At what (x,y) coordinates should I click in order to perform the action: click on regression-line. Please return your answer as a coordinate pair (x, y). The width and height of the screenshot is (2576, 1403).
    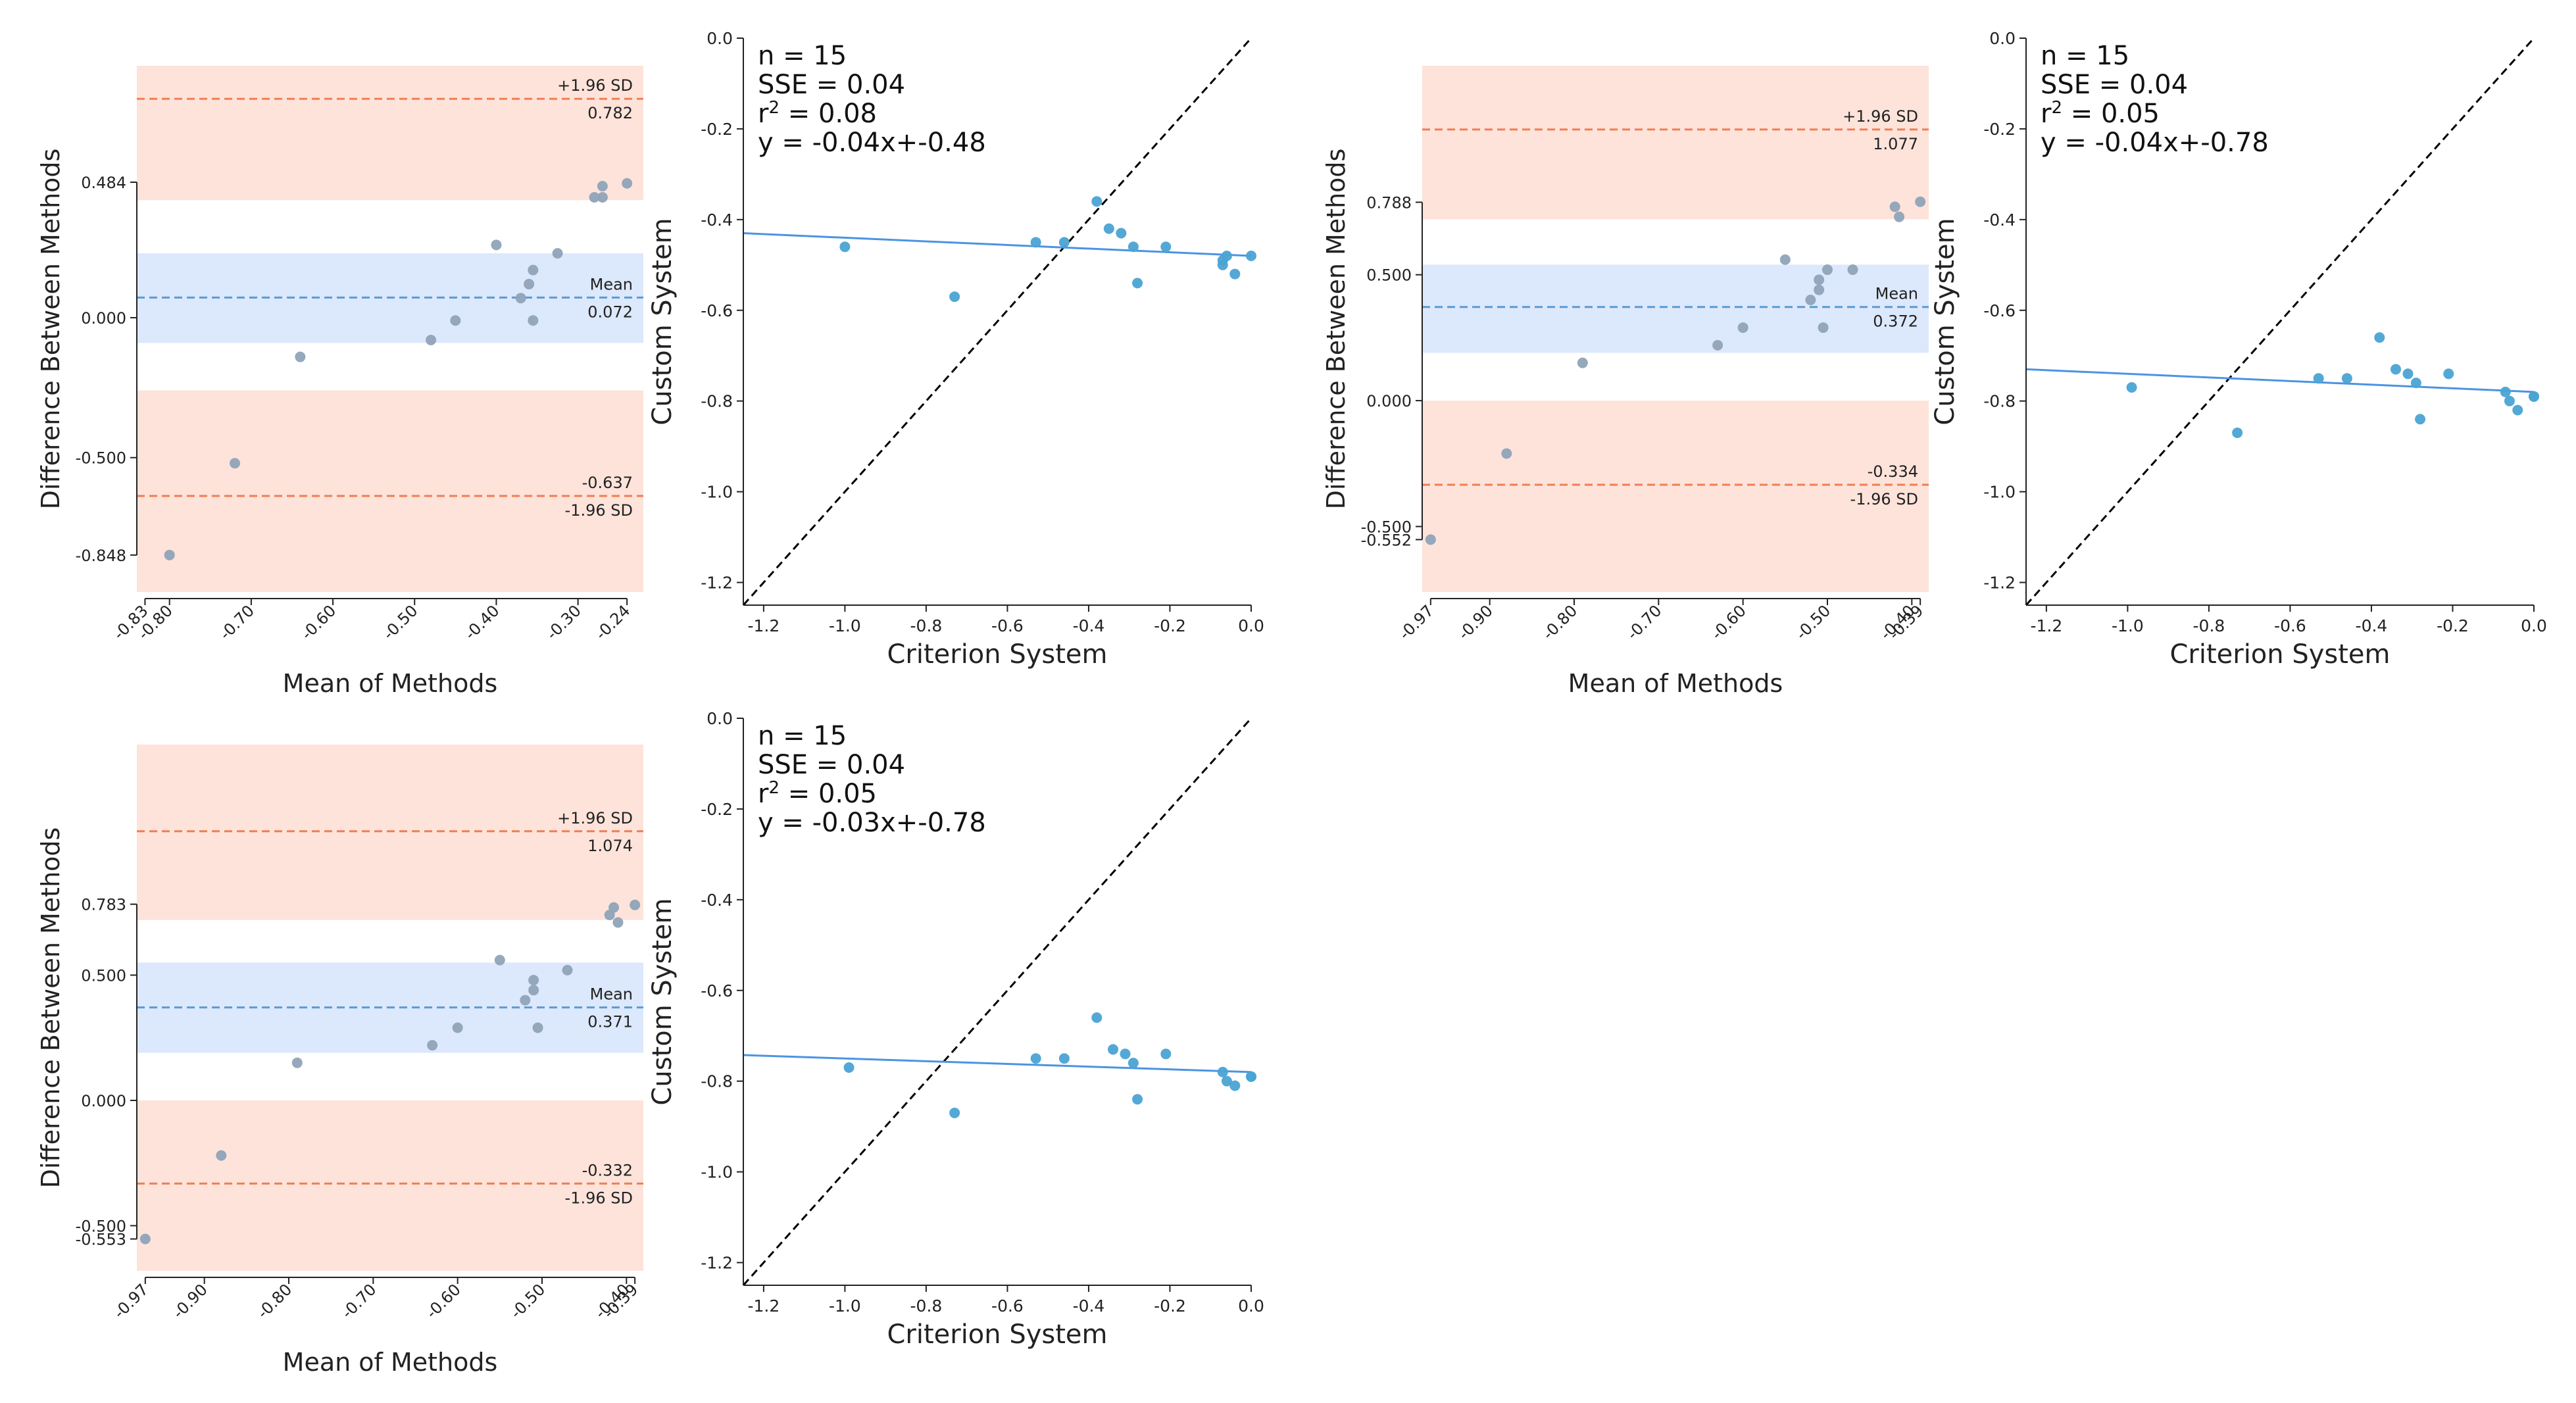
    Looking at the image, I should click on (2280, 381).